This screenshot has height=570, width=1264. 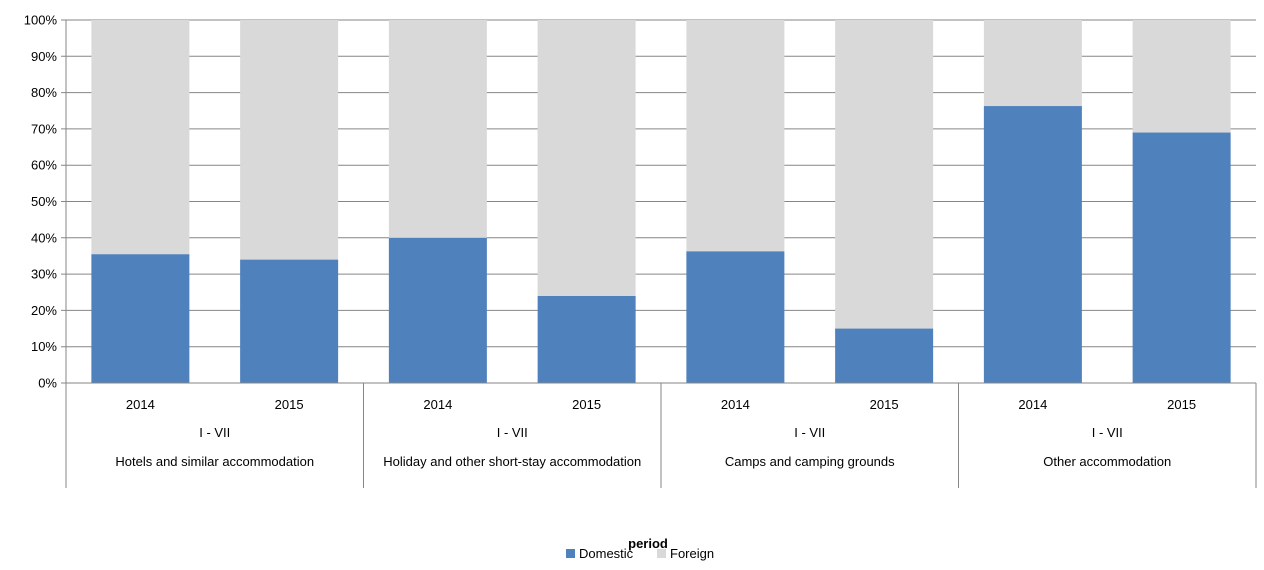 I want to click on y-axis-tick-labels: 0% 10% 20% 30% 40% 50% 60% 70% 80% 90% 100%, so click(x=41, y=202).